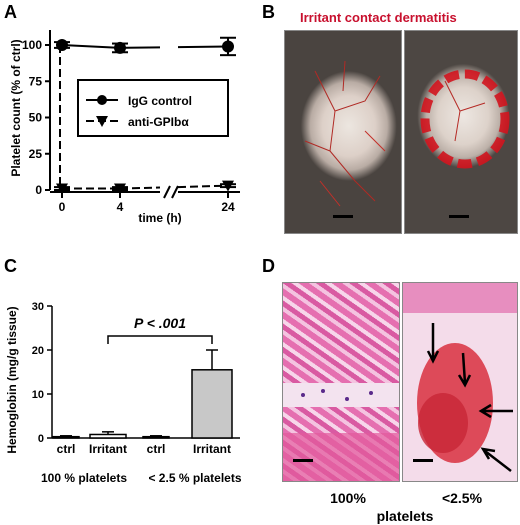 The height and width of the screenshot is (525, 520). What do you see at coordinates (84, 478) in the screenshot?
I see `group-label-1: 100 % platelets` at bounding box center [84, 478].